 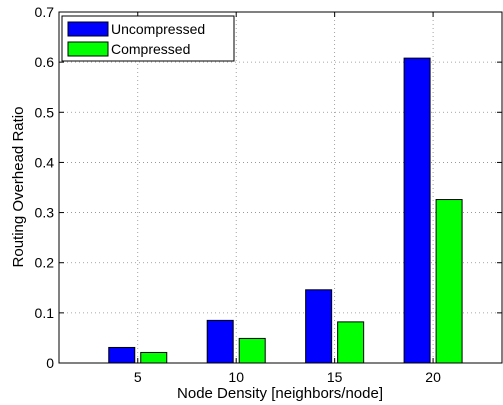 I want to click on y-tick-label: 0.4, so click(x=45, y=162).